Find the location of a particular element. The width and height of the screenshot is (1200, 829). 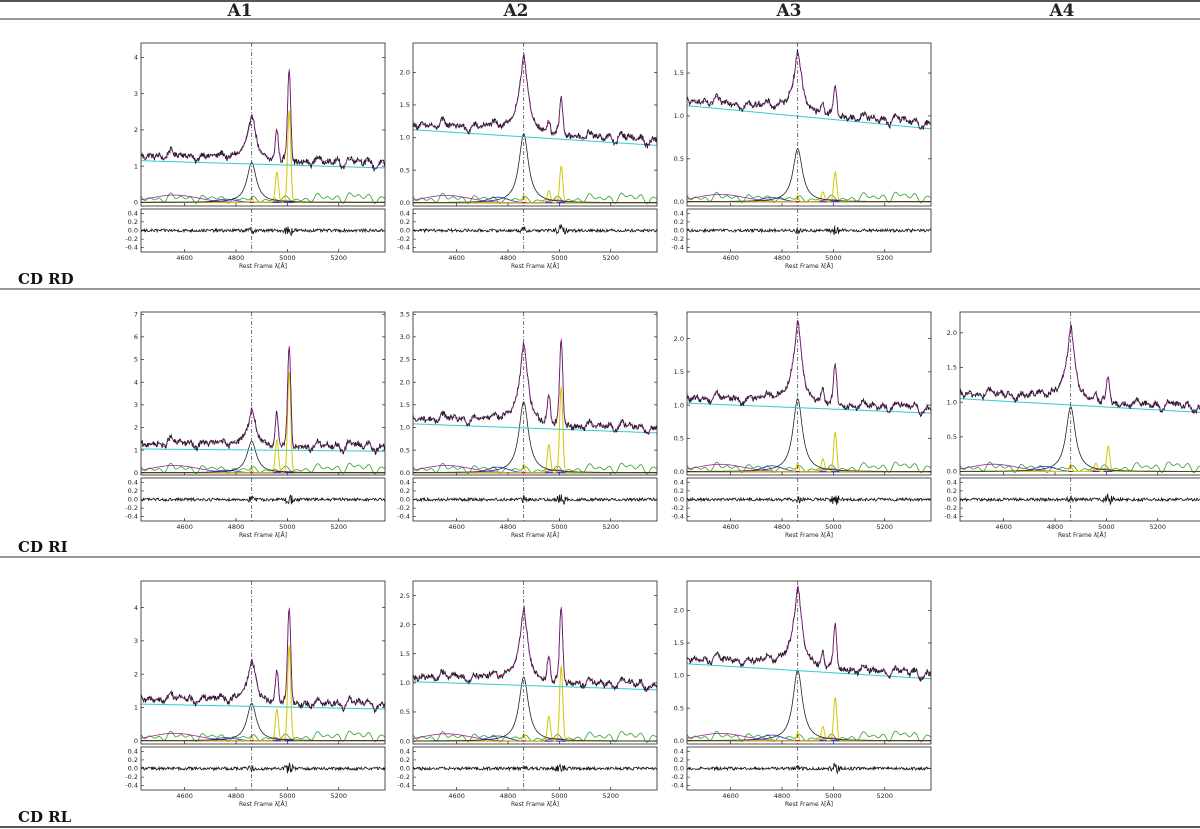

y-tick-label: 0.5 is located at coordinates (405, 170).